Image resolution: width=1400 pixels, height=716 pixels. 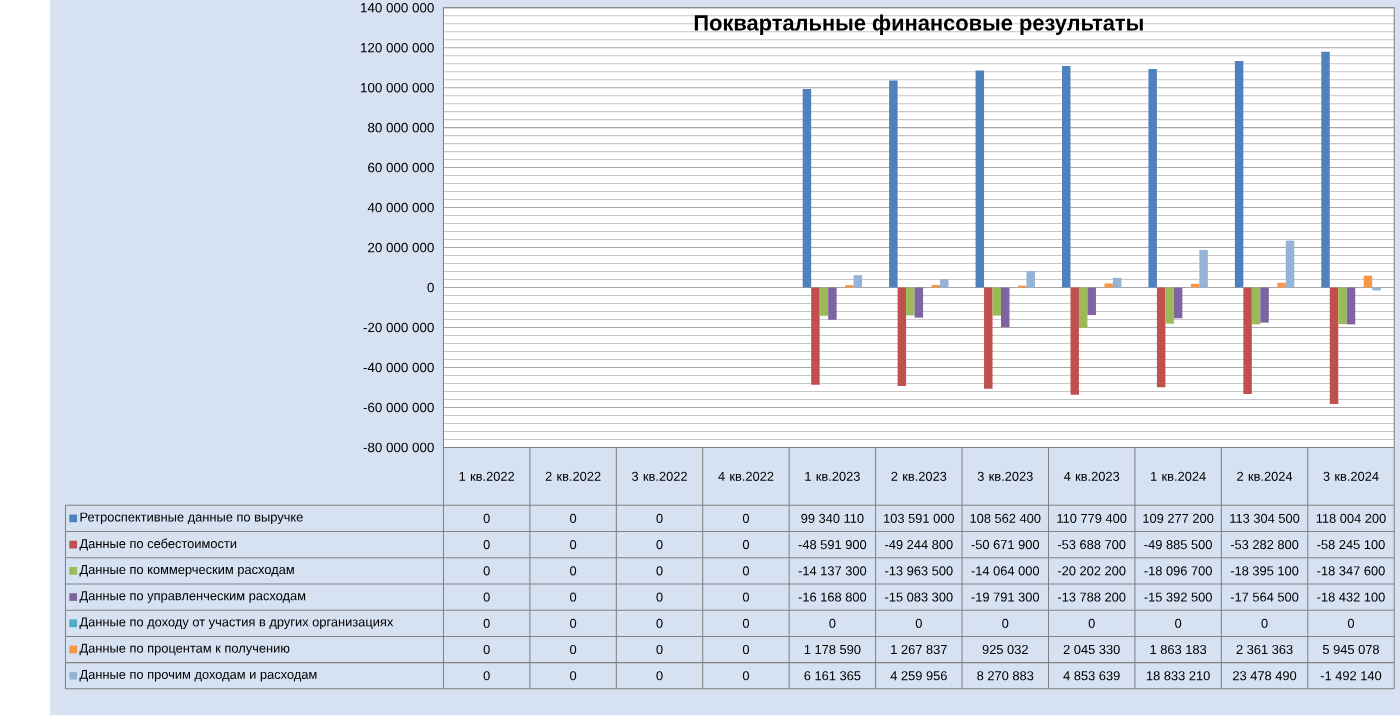 What do you see at coordinates (918, 25) in the screenshot?
I see `chart-title: Поквартальные финансовые результаты` at bounding box center [918, 25].